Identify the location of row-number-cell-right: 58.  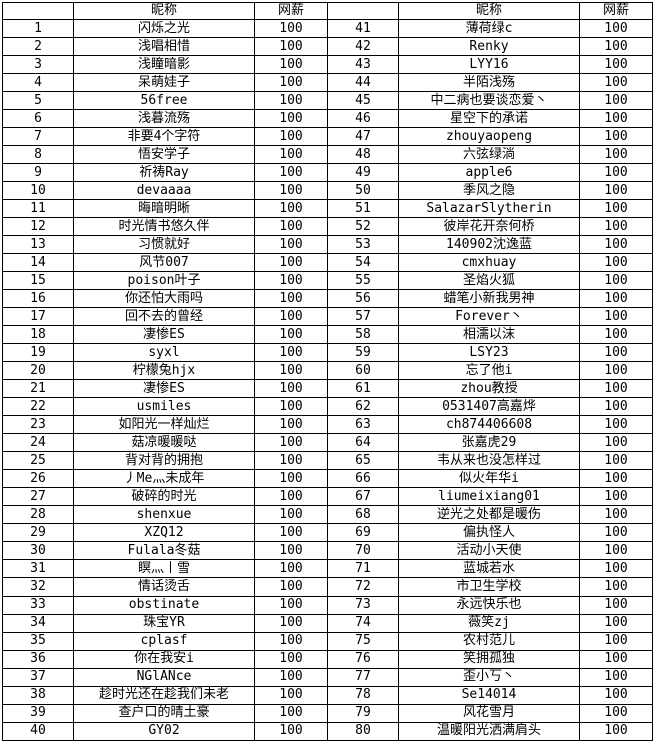
(363, 335).